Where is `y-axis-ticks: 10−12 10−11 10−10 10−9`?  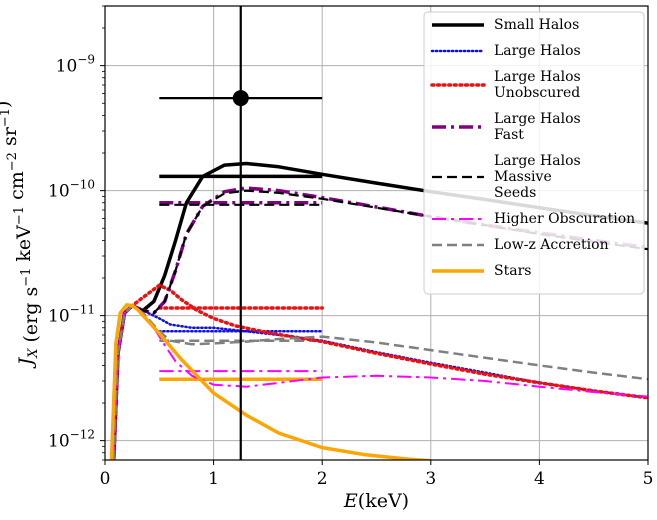 y-axis-ticks: 10−12 10−11 10−10 10−9 is located at coordinates (76, 233).